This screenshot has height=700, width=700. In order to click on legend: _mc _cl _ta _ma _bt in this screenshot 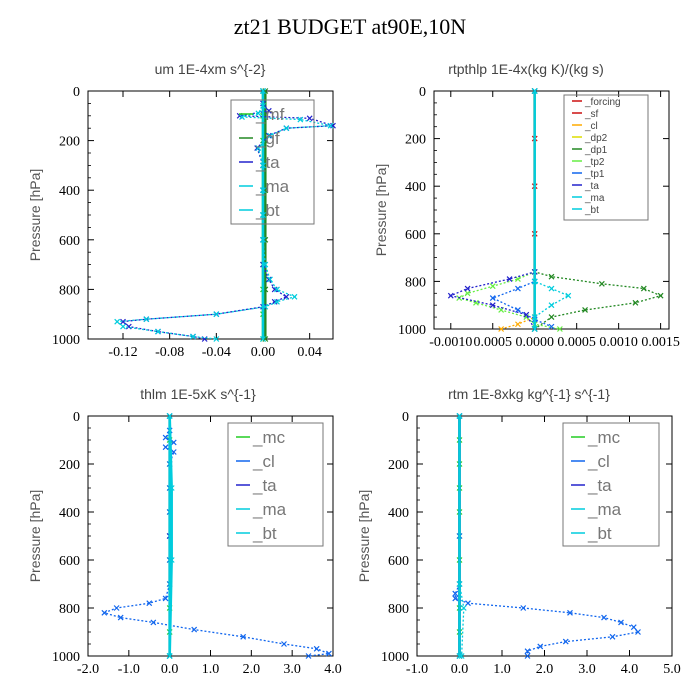, I will do `click(611, 484)`.